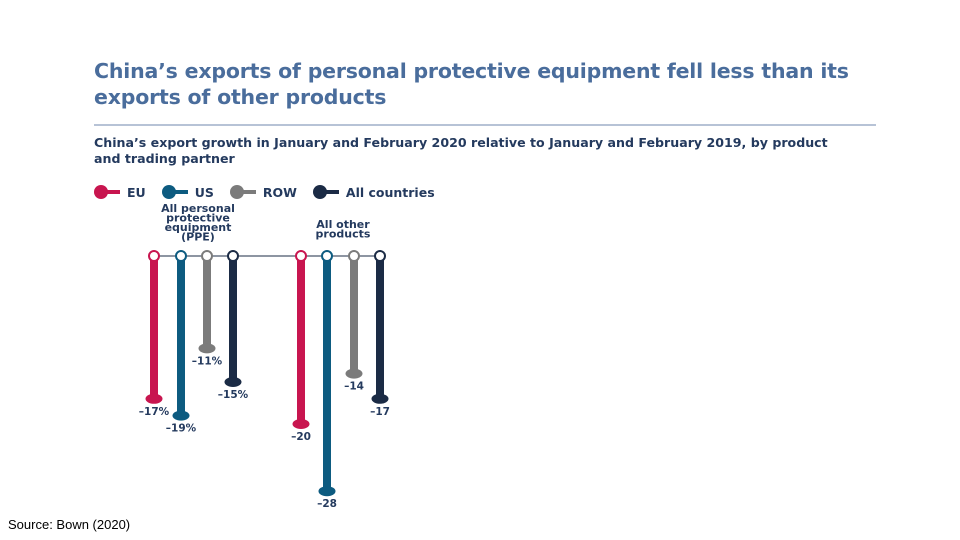  What do you see at coordinates (485, 125) in the screenshot?
I see `title-divider` at bounding box center [485, 125].